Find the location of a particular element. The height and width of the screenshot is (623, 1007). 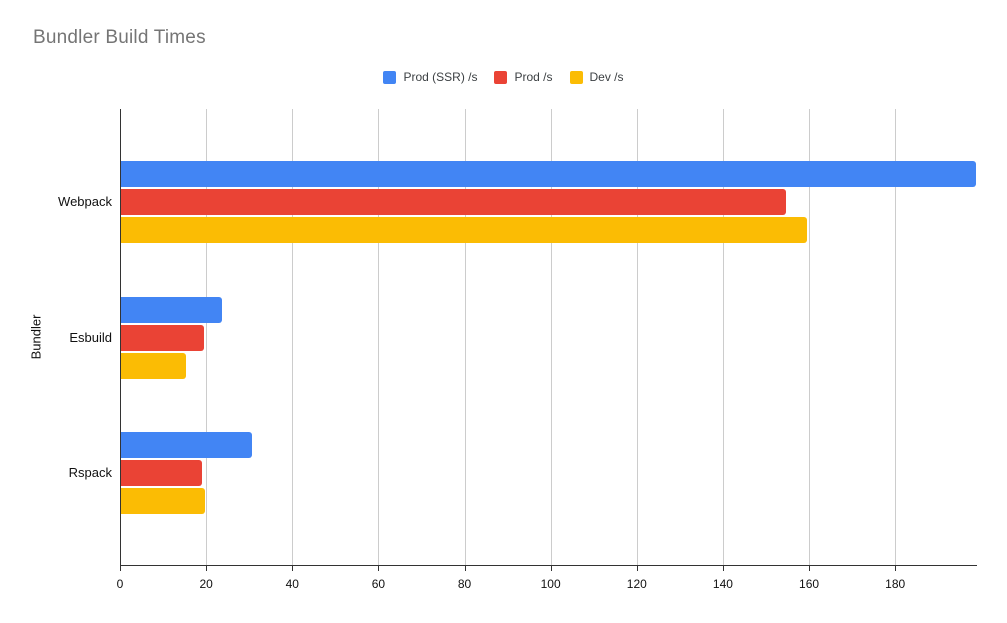

category-label-esbuild: Esbuild is located at coordinates (90, 337).